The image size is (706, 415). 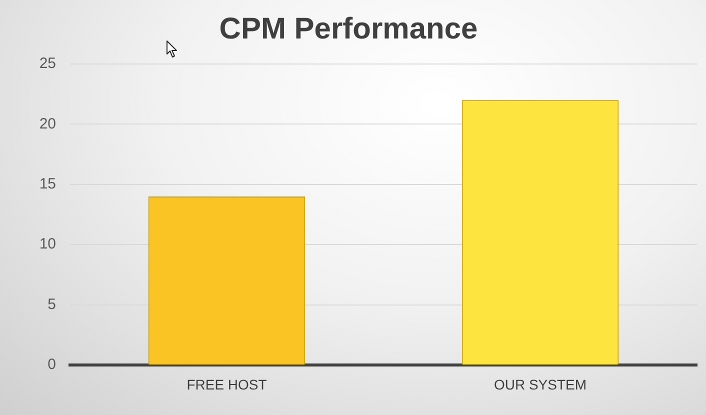 What do you see at coordinates (47, 123) in the screenshot?
I see `y-tick-label: 20` at bounding box center [47, 123].